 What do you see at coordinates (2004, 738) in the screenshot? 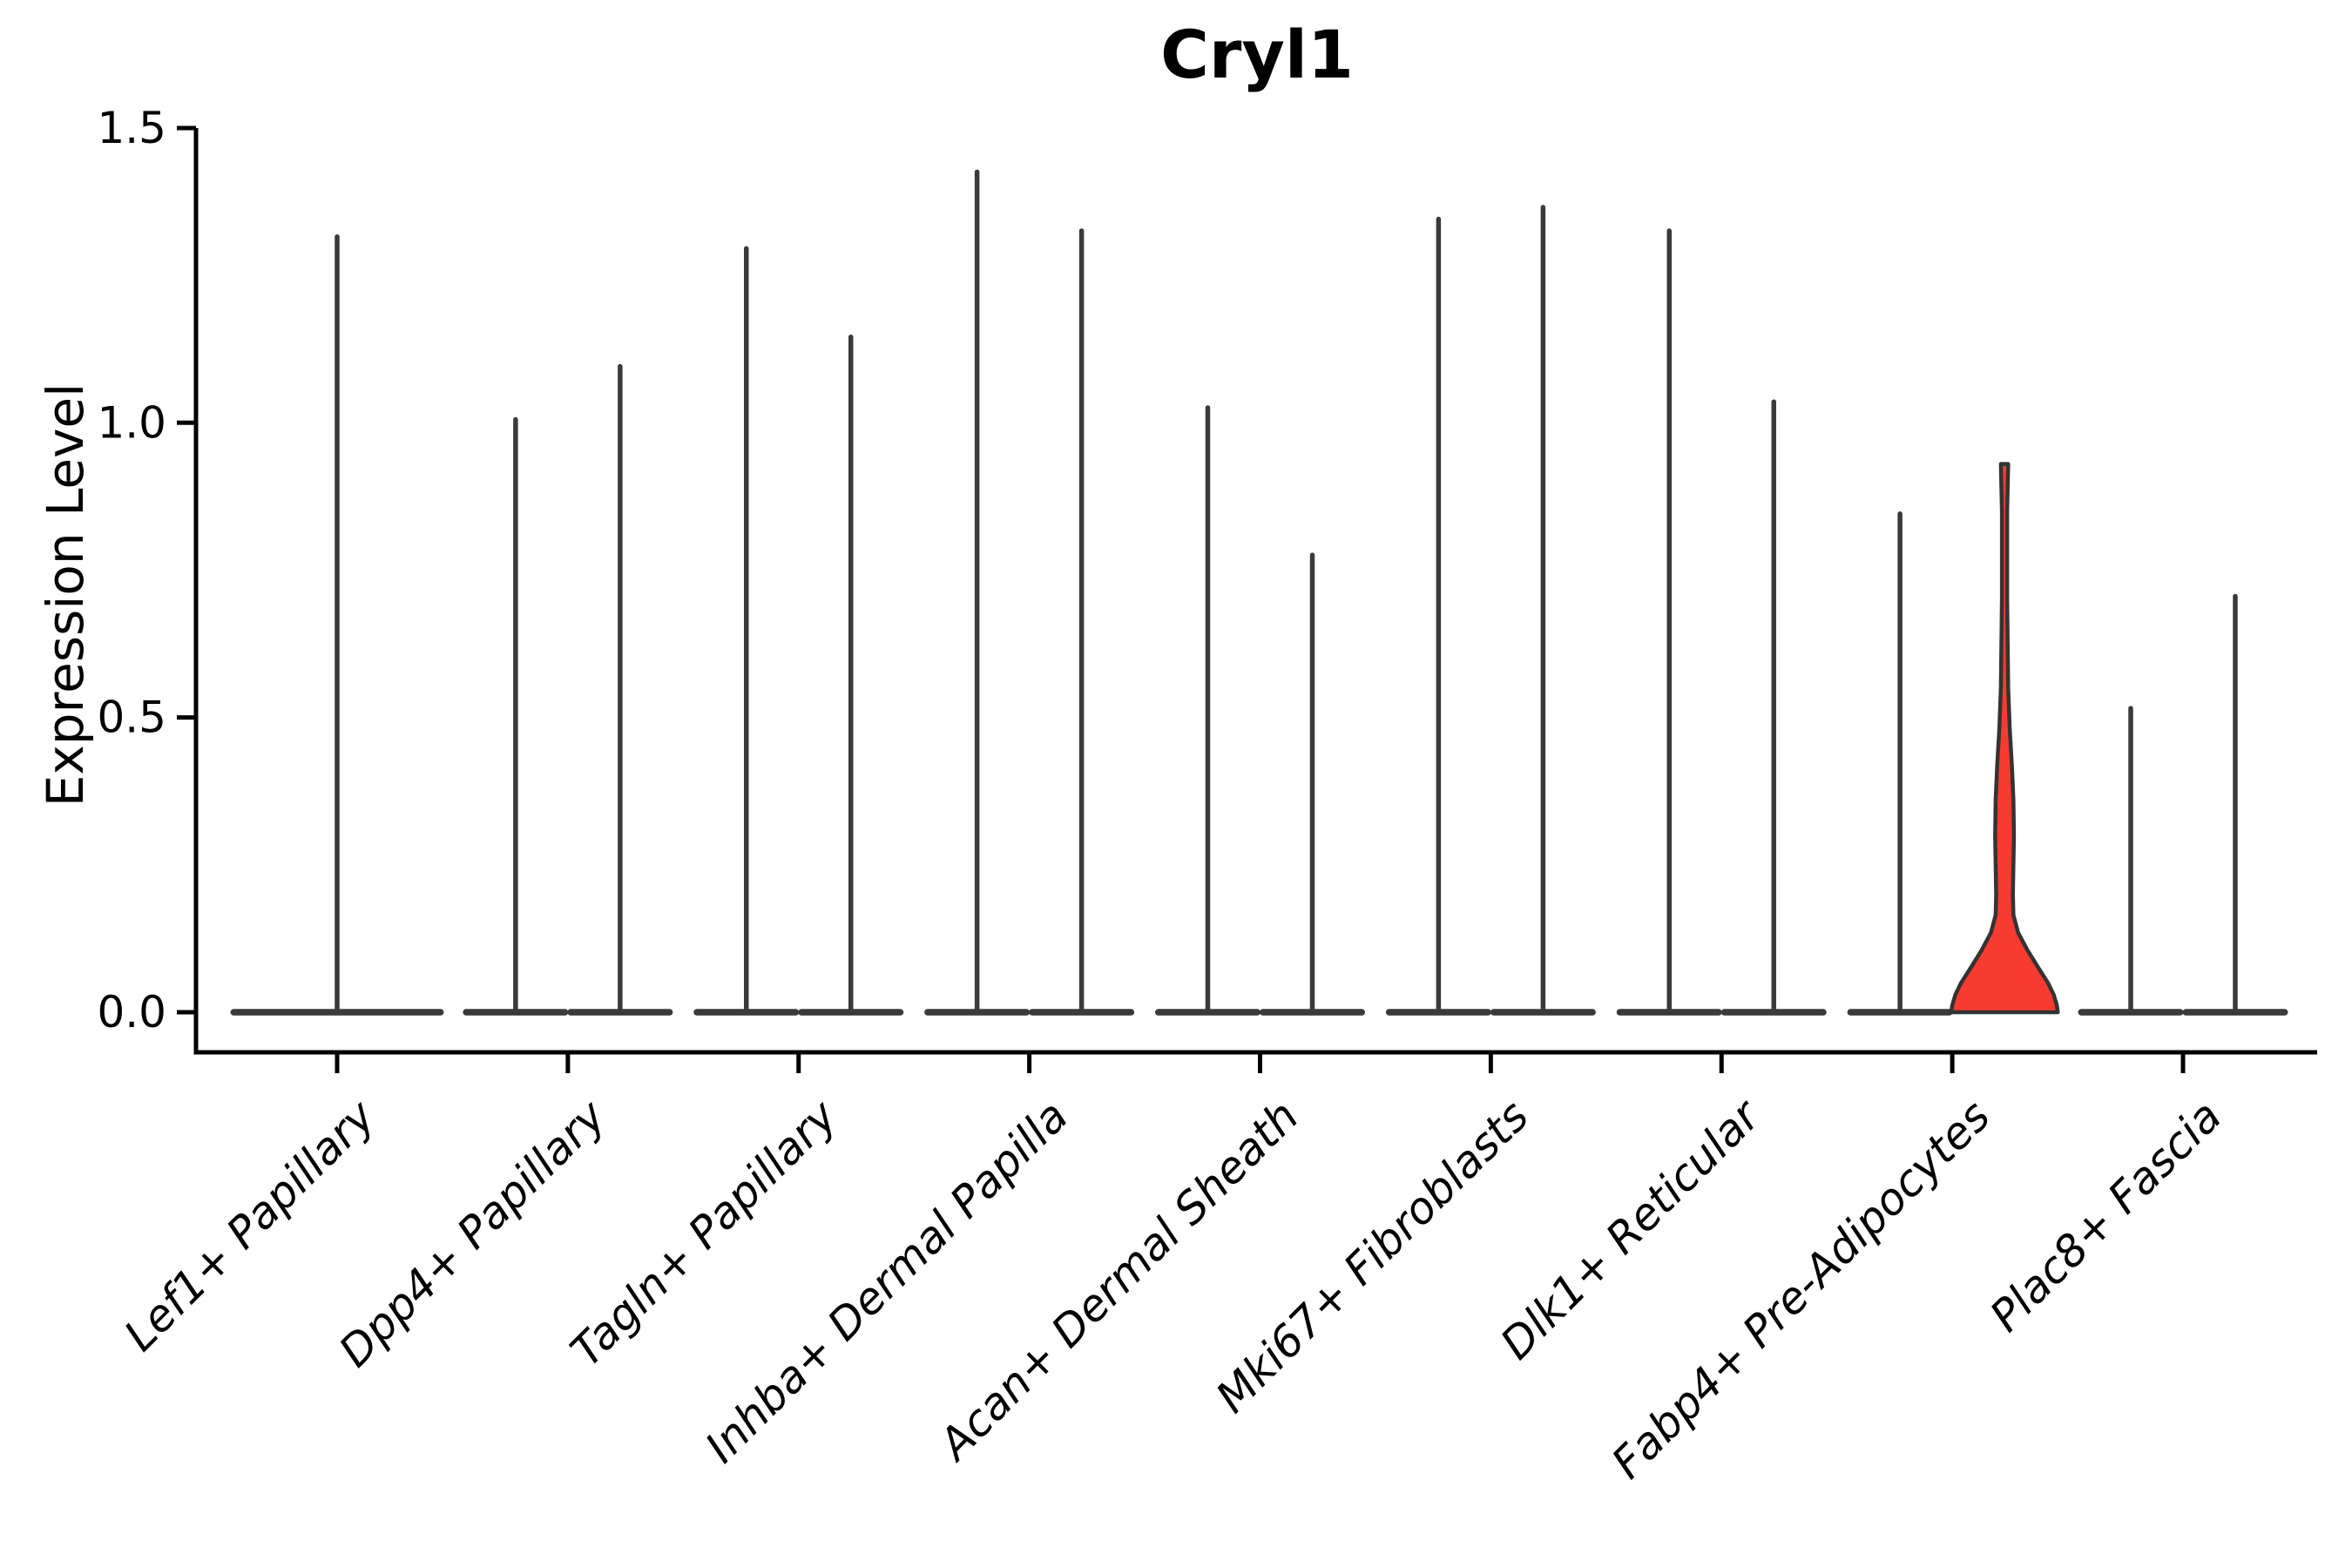
I see `highlighted-violin` at bounding box center [2004, 738].